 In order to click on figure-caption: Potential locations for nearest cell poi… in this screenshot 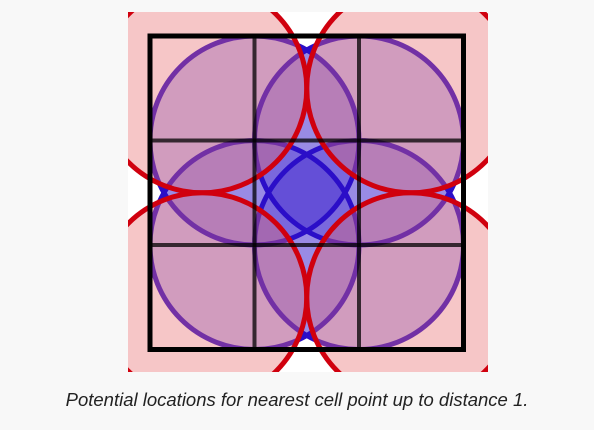, I will do `click(297, 399)`.